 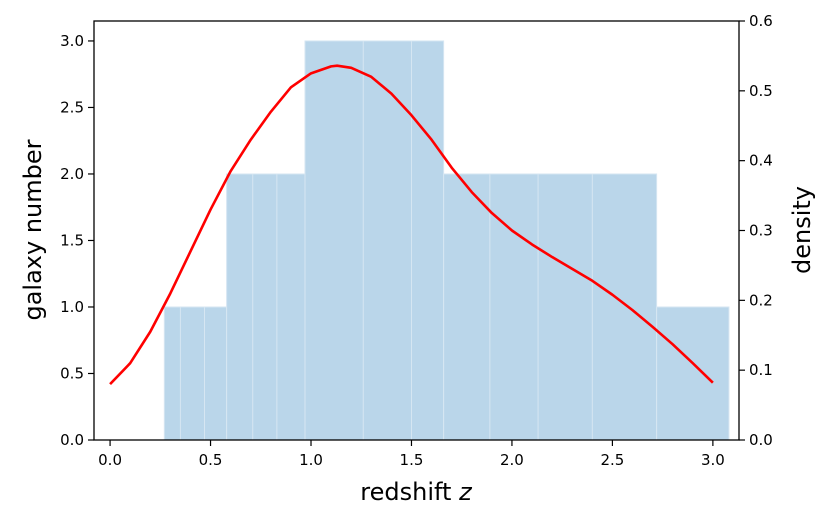 I want to click on right-y-tick-label-1: 0.1, so click(x=761, y=370).